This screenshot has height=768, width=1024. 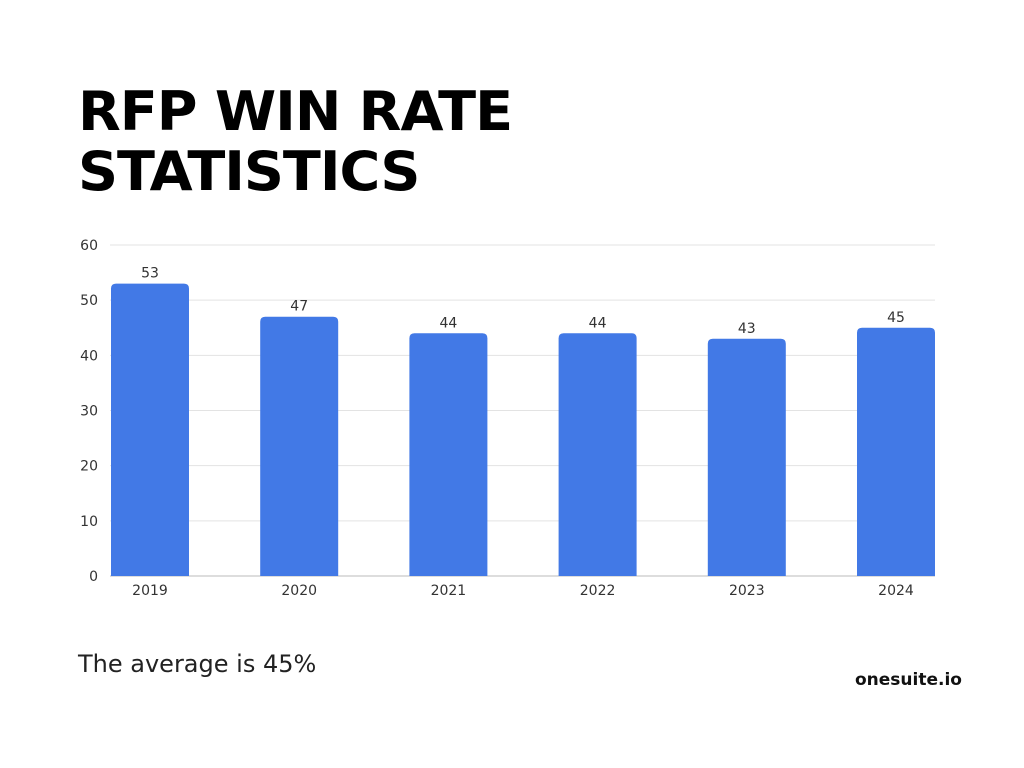 What do you see at coordinates (89, 522) in the screenshot?
I see `y-tick-label: 10` at bounding box center [89, 522].